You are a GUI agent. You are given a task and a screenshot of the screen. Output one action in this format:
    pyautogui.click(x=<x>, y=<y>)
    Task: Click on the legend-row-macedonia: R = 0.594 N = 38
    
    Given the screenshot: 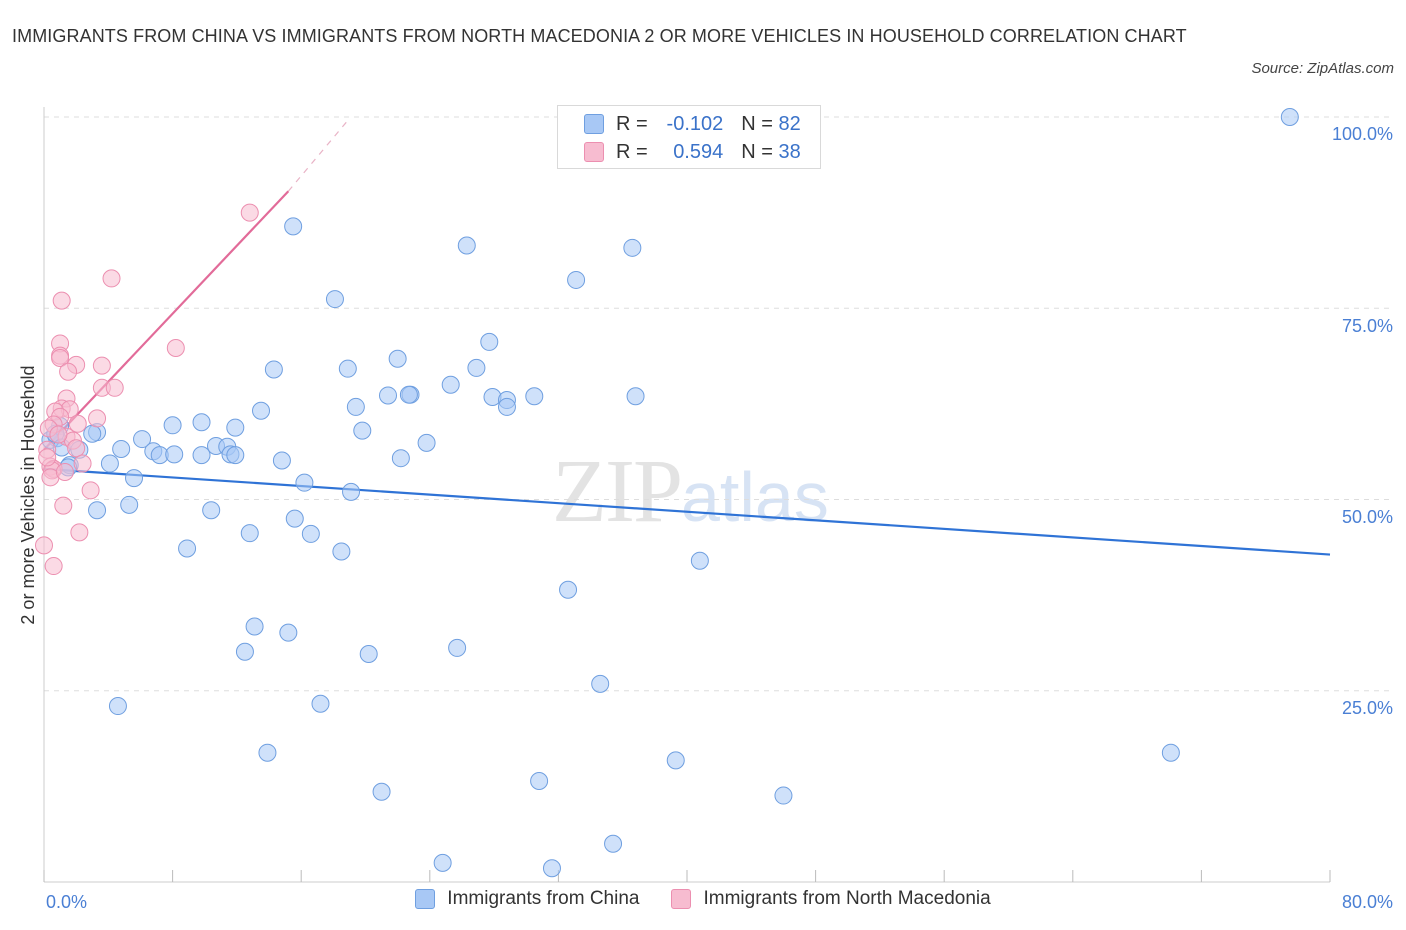 What is the action you would take?
    pyautogui.click(x=692, y=152)
    